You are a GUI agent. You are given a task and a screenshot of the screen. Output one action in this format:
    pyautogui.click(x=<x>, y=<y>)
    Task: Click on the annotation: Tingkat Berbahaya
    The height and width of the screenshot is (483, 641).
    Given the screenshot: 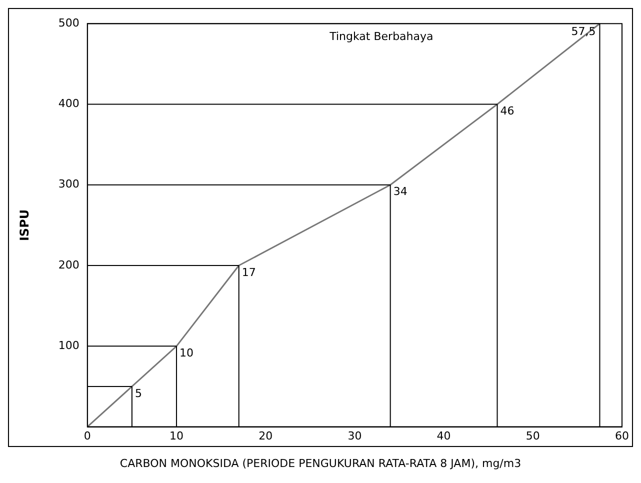 What is the action you would take?
    pyautogui.click(x=381, y=36)
    